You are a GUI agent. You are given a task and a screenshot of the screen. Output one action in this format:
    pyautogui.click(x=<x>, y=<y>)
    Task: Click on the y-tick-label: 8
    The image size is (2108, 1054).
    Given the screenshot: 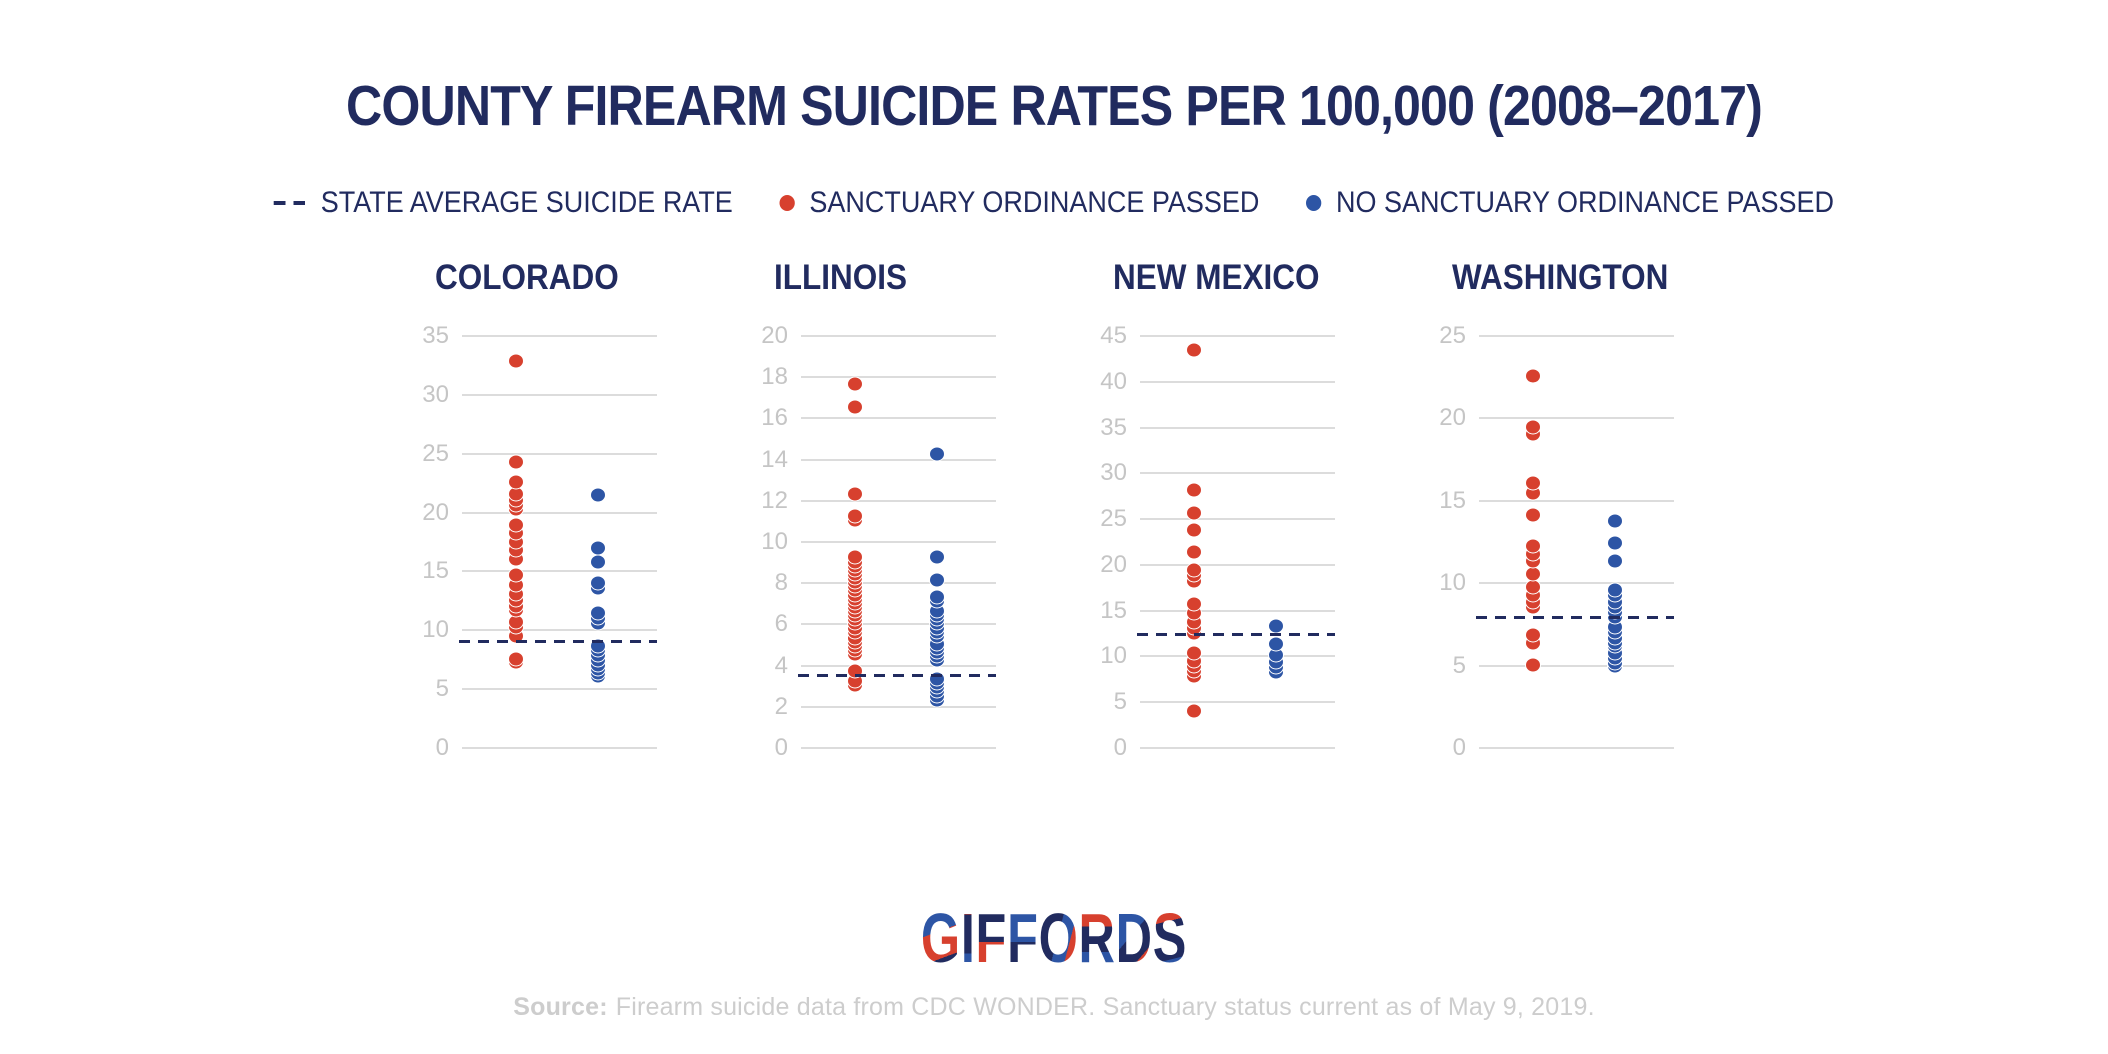 What is the action you would take?
    pyautogui.click(x=781, y=582)
    